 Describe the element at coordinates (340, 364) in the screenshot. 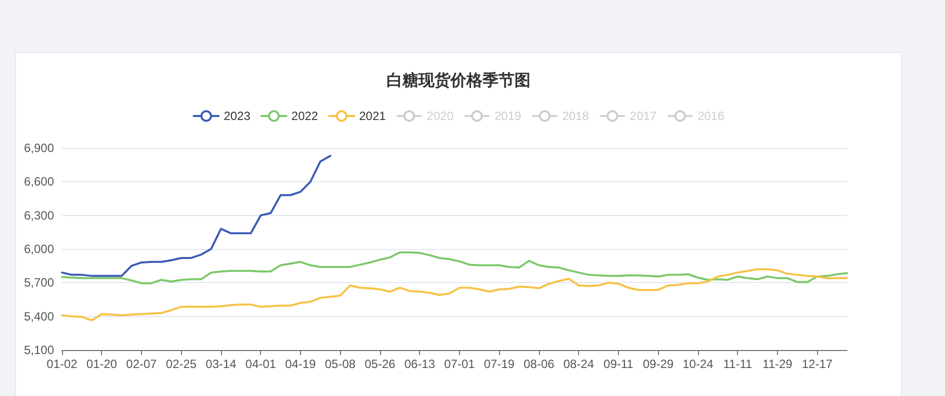

I see `x-tick-label: 05-08` at that location.